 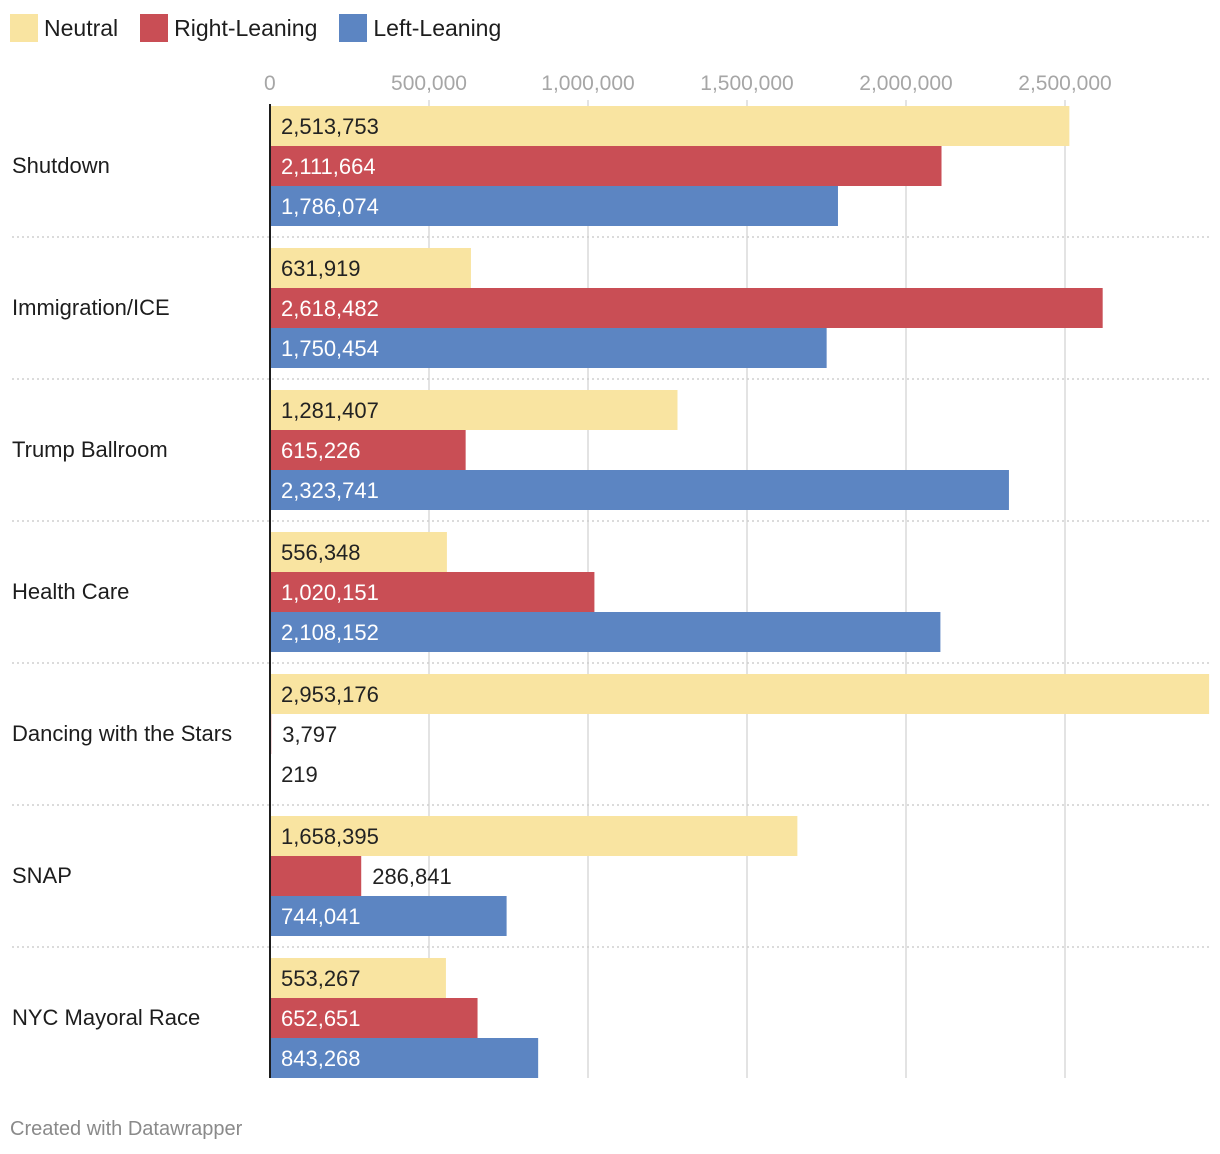 What do you see at coordinates (90, 449) in the screenshot?
I see `category-label: Trump Ballroom` at bounding box center [90, 449].